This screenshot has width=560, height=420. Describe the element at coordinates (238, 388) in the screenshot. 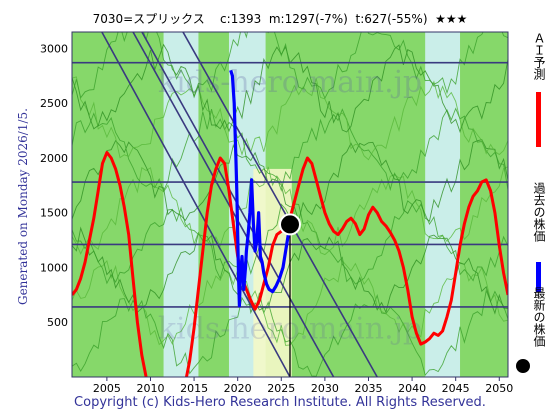

I see `x-tick-label: 2020` at that location.